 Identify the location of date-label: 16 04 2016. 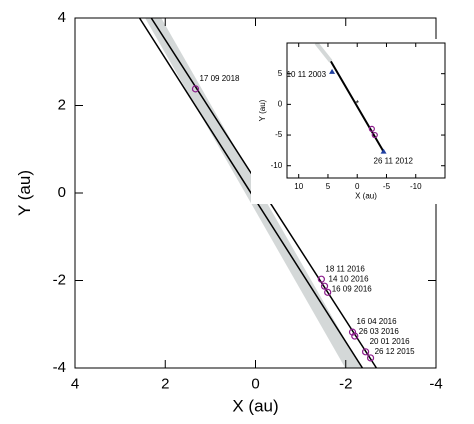
(377, 321).